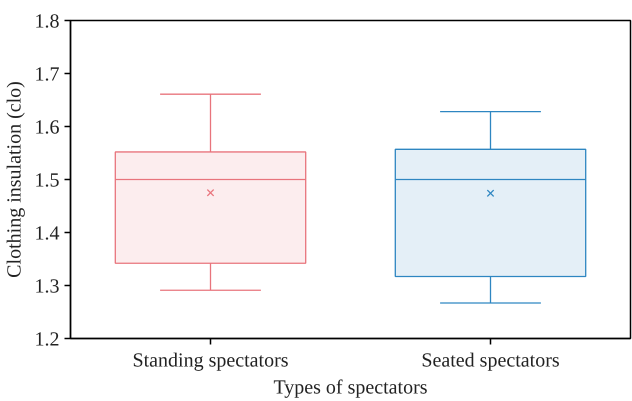 The image size is (632, 401). What do you see at coordinates (490, 361) in the screenshot?
I see `x-tick-label: Seated spectators` at bounding box center [490, 361].